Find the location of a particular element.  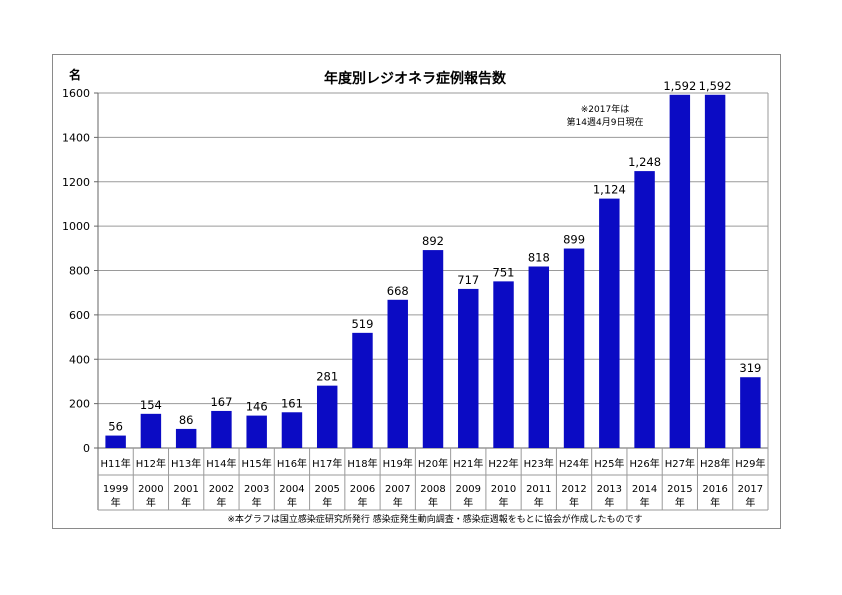

x-tick-label-year: 2008 is located at coordinates (432, 489).